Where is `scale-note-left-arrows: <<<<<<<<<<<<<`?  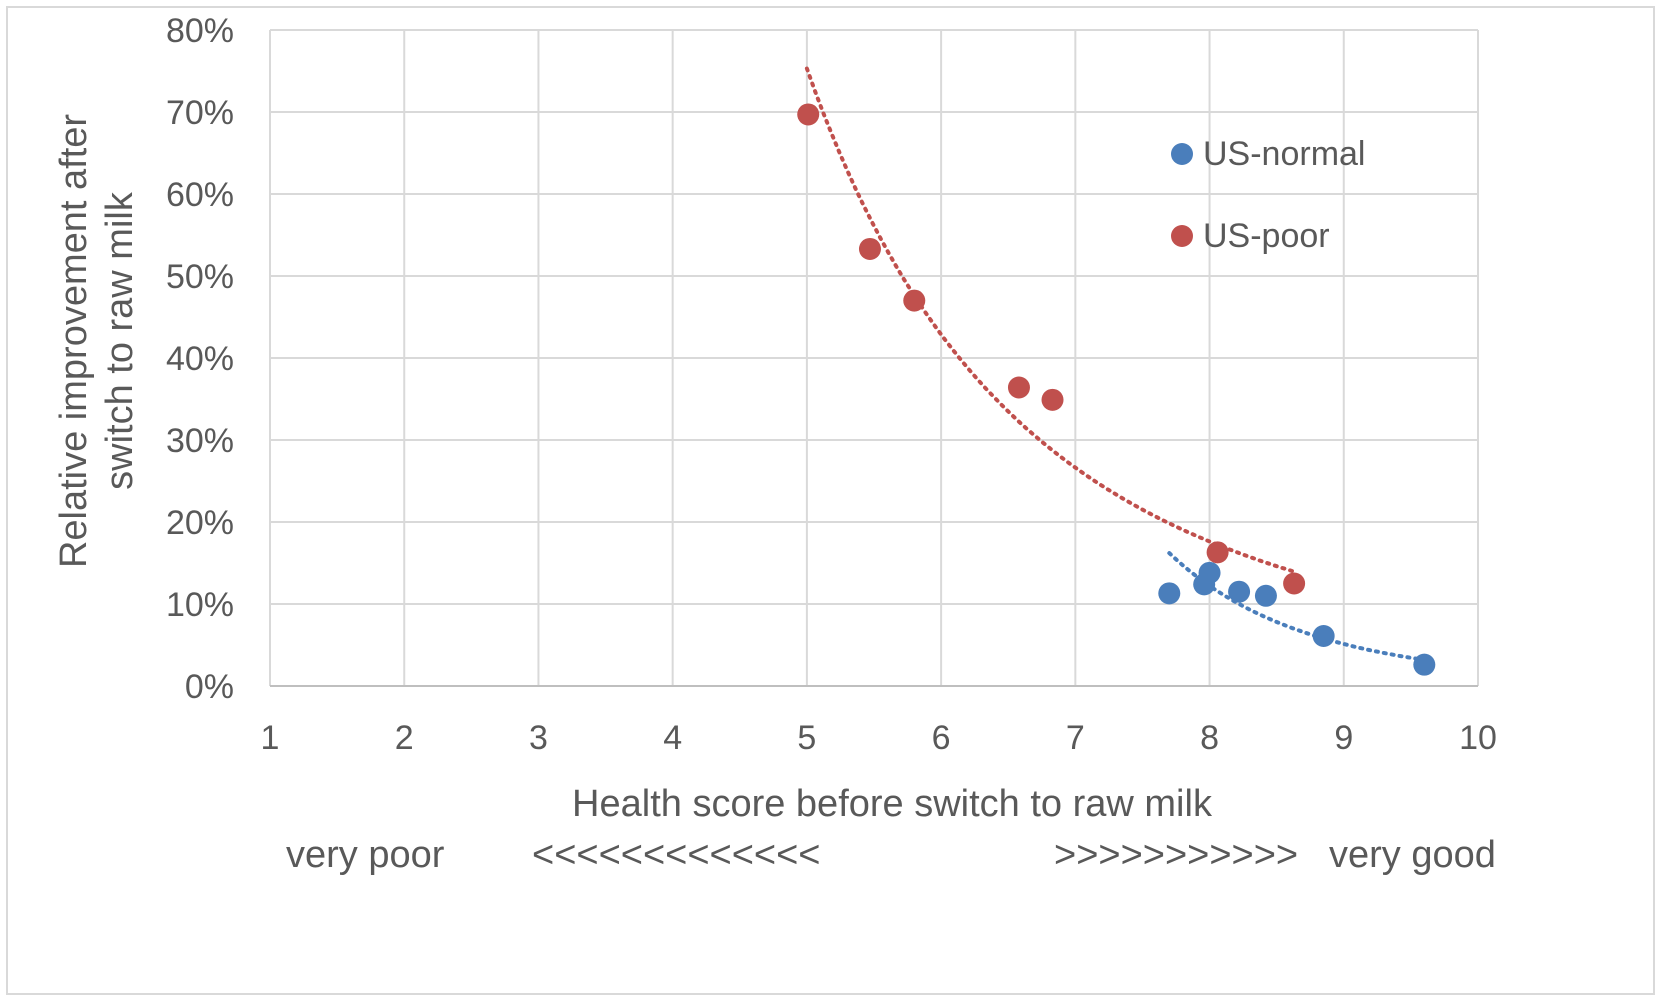
scale-note-left-arrows: <<<<<<<<<<<<< is located at coordinates (676, 855).